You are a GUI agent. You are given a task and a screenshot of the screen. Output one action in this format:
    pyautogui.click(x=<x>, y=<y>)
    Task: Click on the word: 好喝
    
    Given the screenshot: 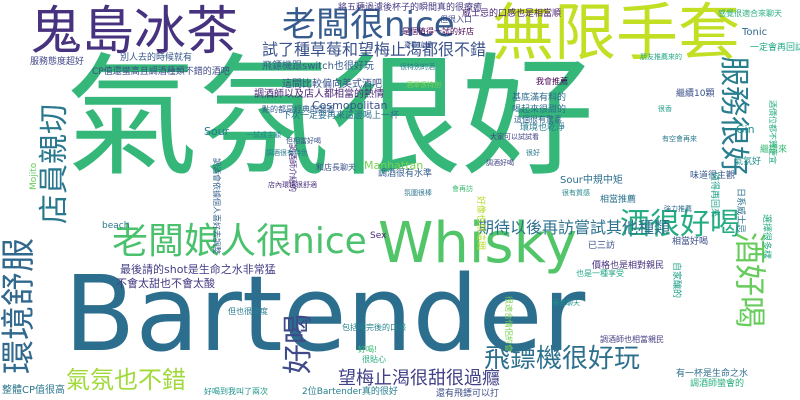 What is the action you would take?
    pyautogui.click(x=298, y=344)
    